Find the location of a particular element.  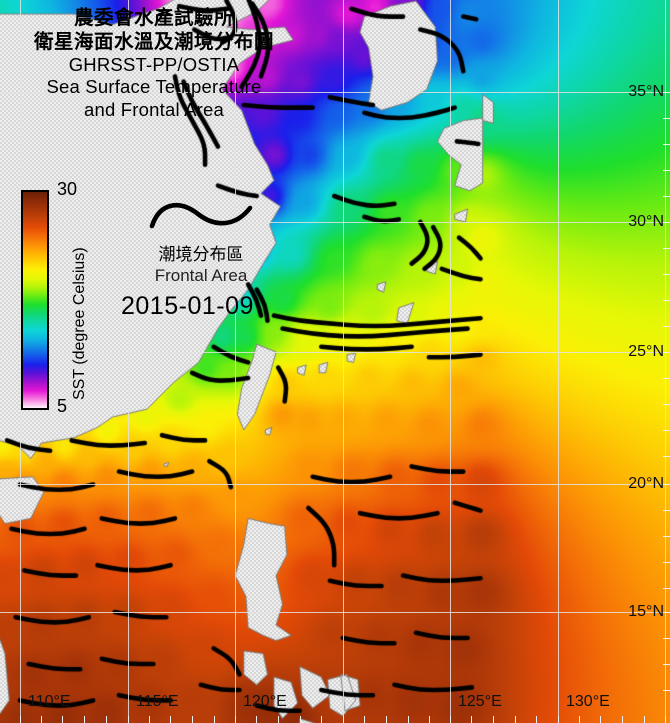

colorbar-max-label: 30 is located at coordinates (67, 189).